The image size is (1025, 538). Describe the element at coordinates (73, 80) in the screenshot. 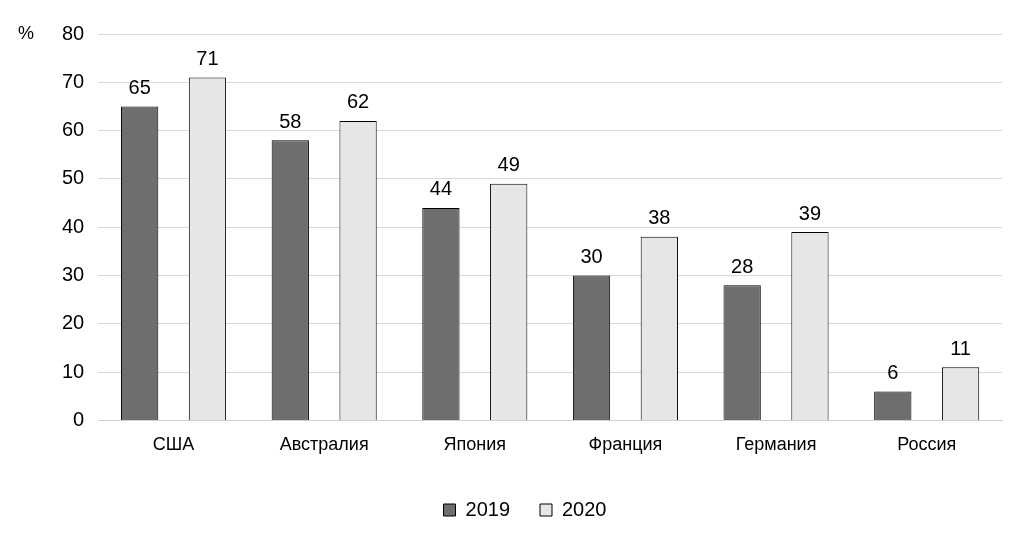

I see `y-tick-label: 70` at that location.